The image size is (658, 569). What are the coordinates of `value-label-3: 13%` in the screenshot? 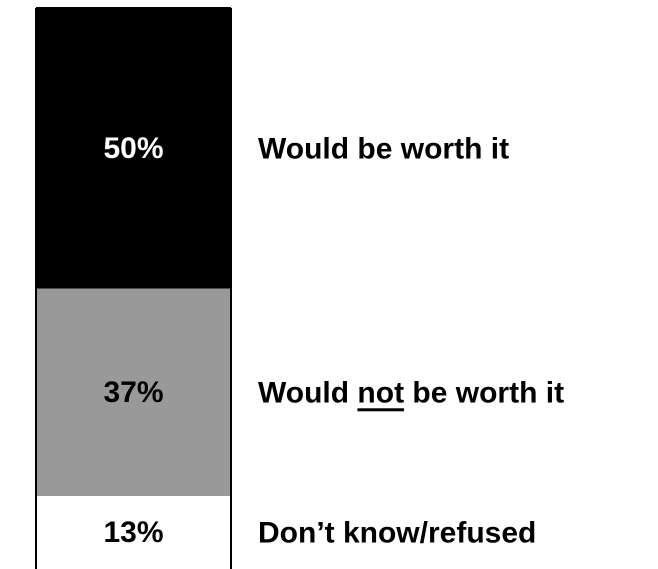 It's located at (133, 532).